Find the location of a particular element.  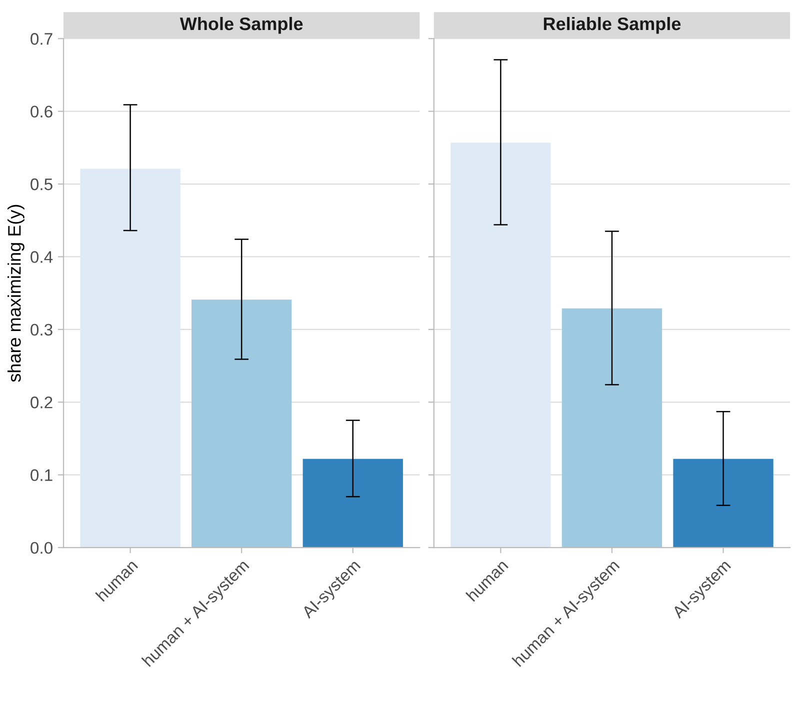

chart-title: Reliable Sample is located at coordinates (612, 25).